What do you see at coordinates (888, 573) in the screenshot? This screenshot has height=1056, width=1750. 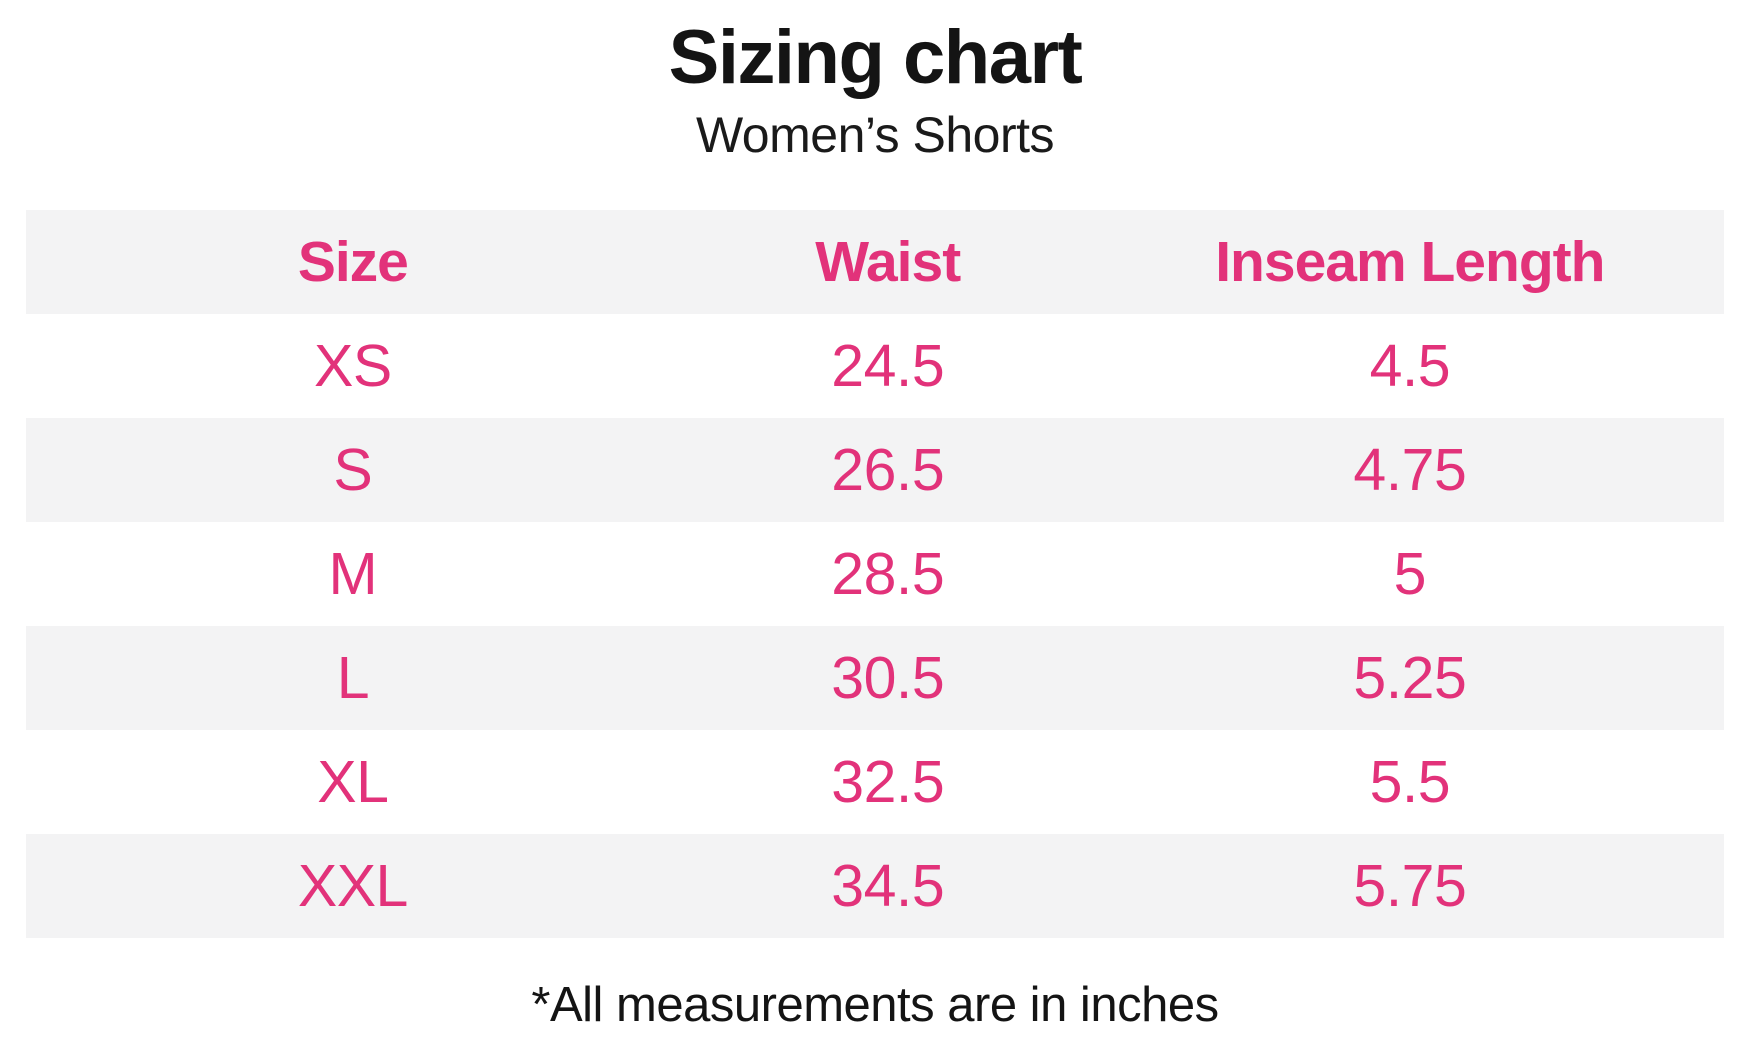 I see `cell-waist: 28.5` at bounding box center [888, 573].